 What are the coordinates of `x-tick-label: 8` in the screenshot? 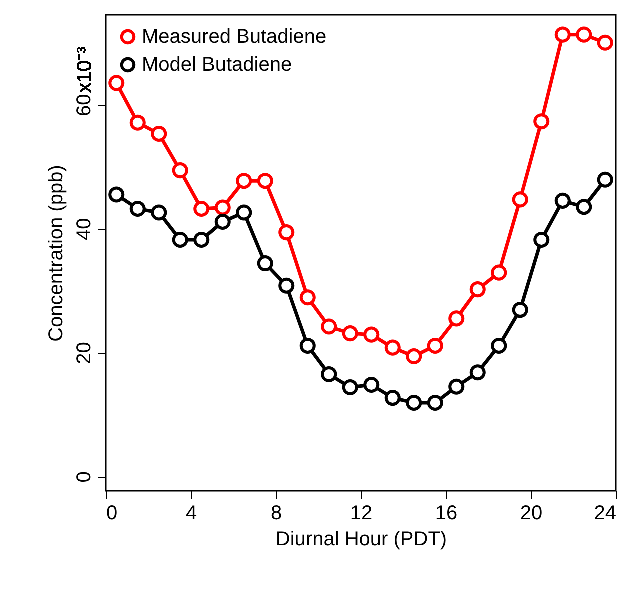 It's located at (276, 513).